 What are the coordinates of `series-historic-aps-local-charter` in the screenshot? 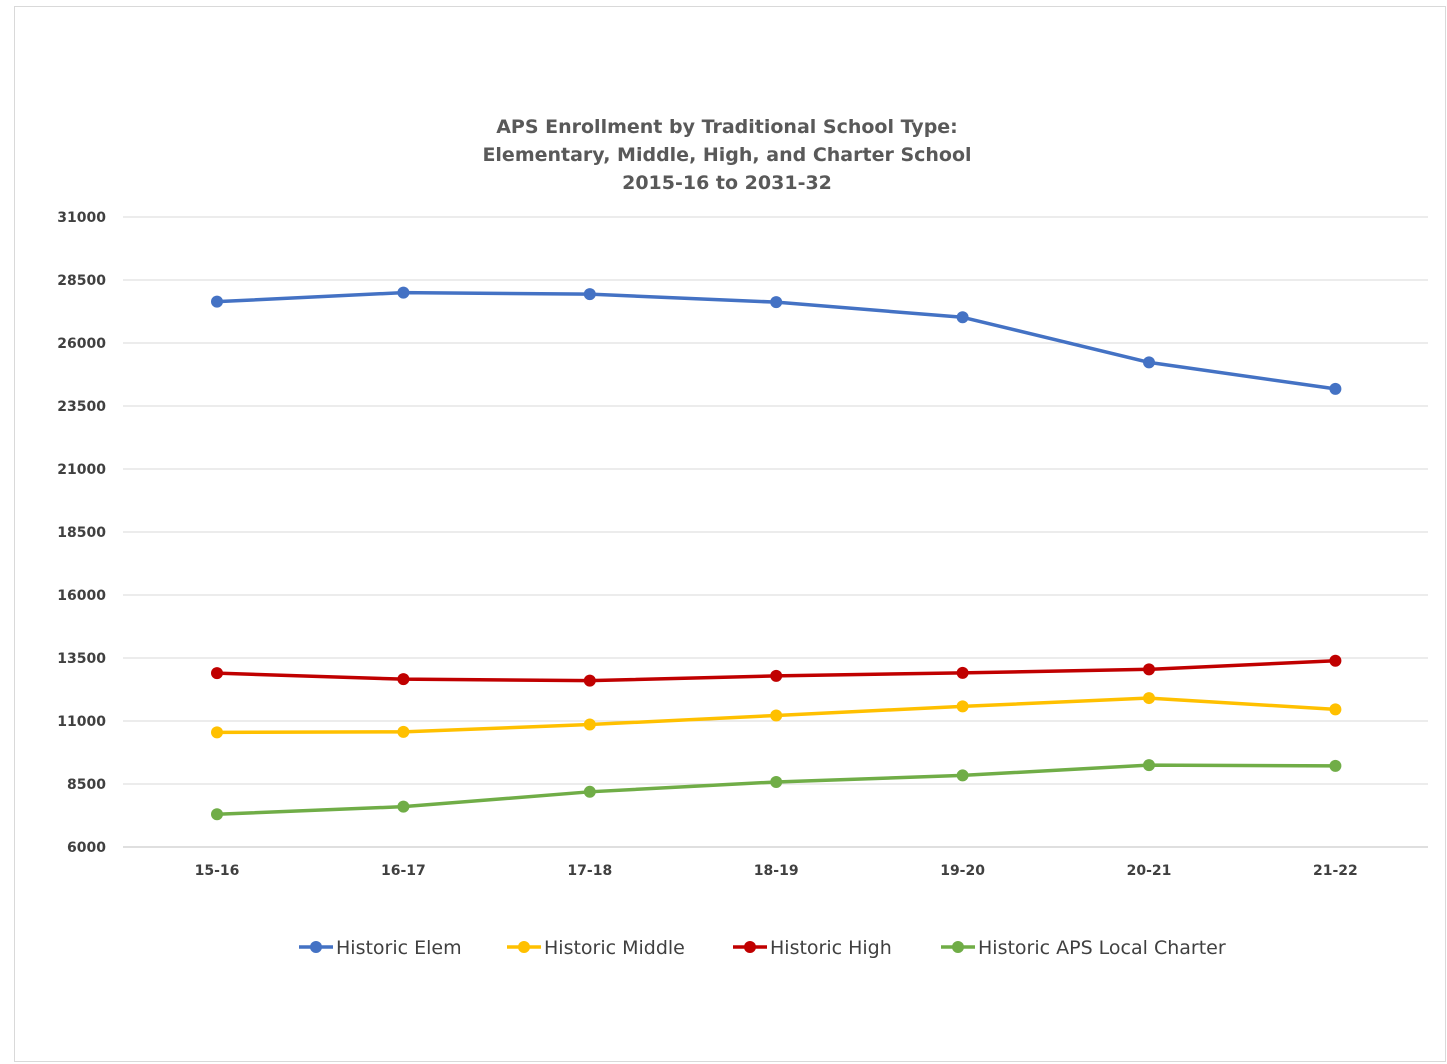 It's located at (776, 790).